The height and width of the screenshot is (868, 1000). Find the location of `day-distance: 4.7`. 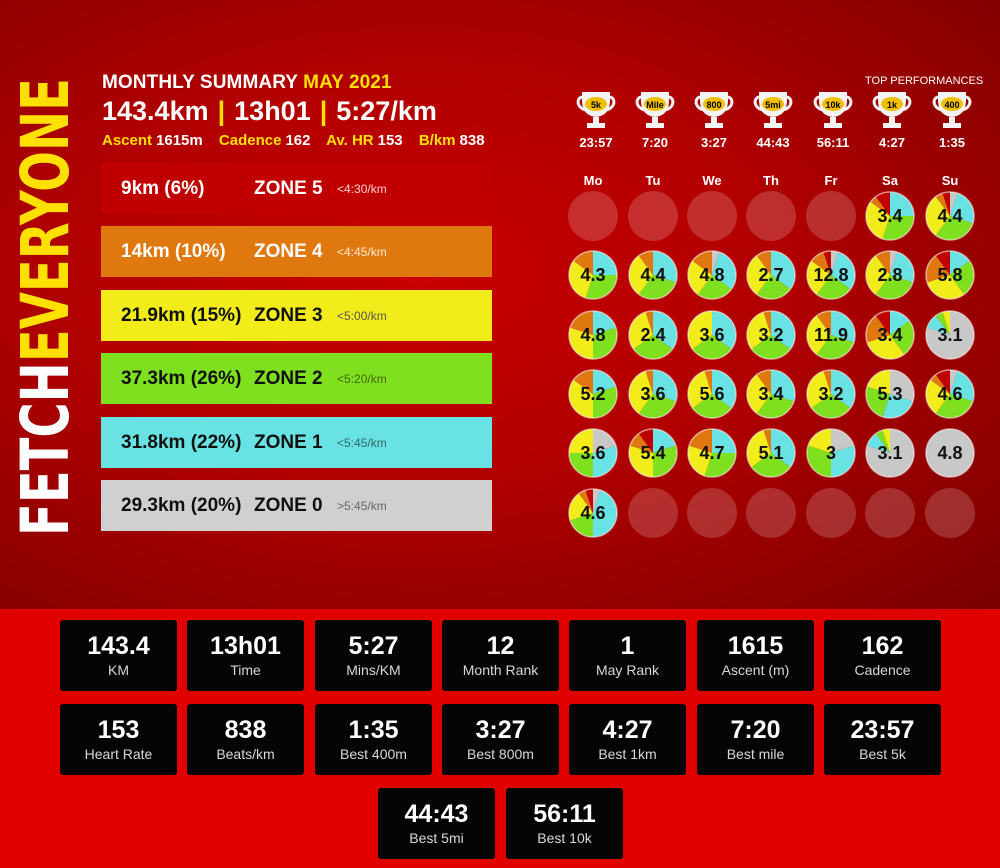

day-distance: 4.7 is located at coordinates (712, 453).